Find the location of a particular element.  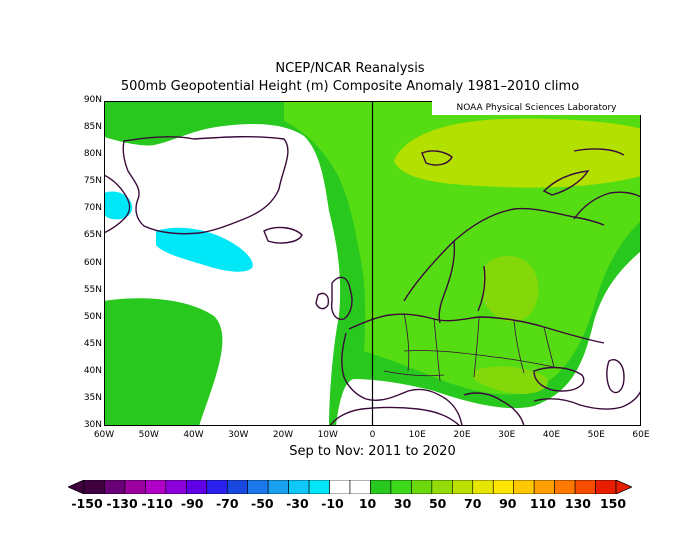

lat-tick-label: 45N is located at coordinates (92, 343).